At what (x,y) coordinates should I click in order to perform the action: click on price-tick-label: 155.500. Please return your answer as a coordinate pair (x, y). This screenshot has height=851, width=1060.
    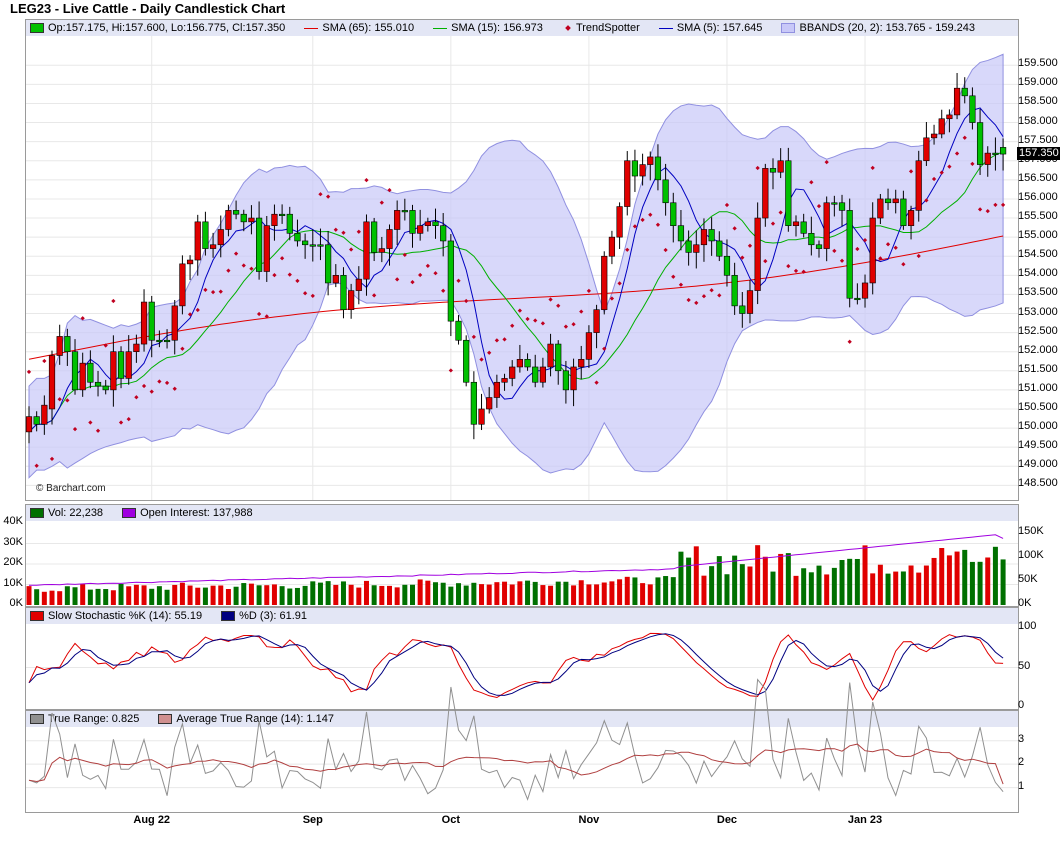
    Looking at the image, I should click on (1038, 216).